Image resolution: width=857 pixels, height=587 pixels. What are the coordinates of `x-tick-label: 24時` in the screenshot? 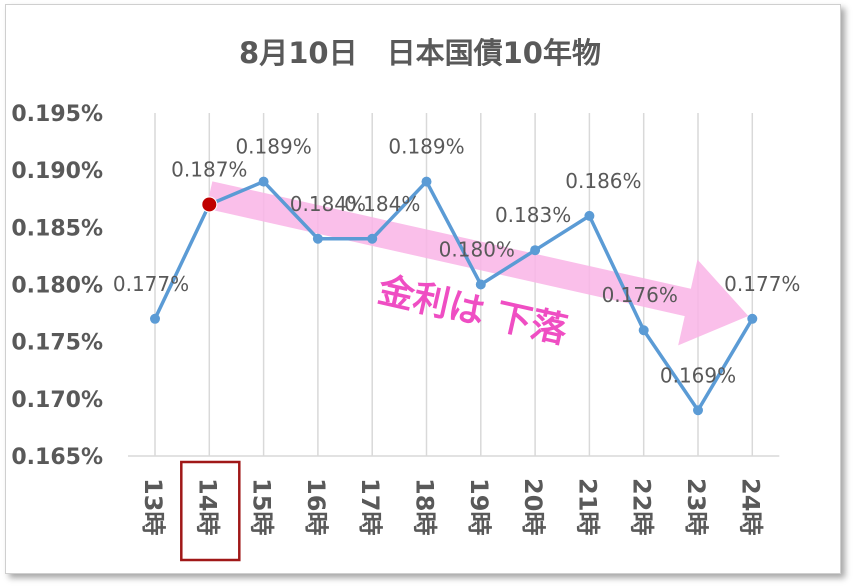 It's located at (750, 506).